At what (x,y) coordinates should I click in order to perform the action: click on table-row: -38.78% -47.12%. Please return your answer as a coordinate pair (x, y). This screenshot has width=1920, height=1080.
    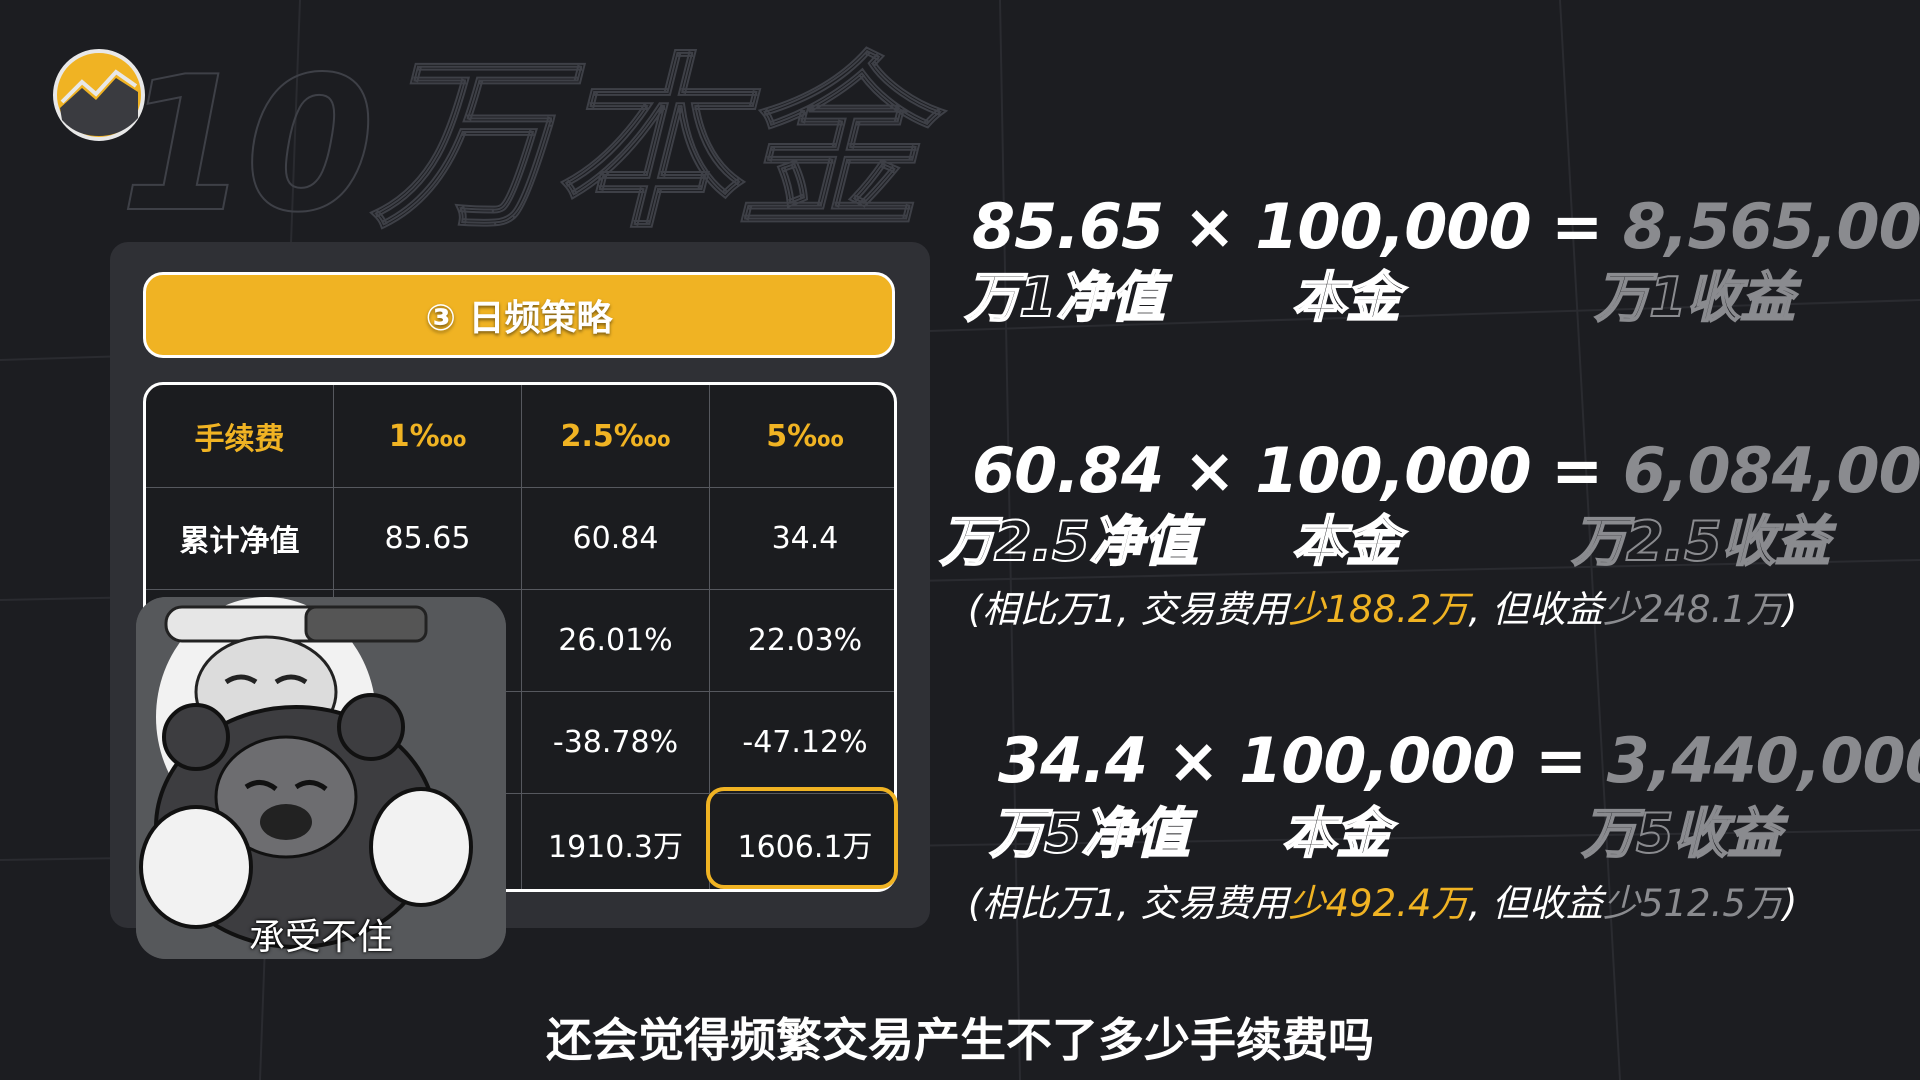
    Looking at the image, I should click on (520, 742).